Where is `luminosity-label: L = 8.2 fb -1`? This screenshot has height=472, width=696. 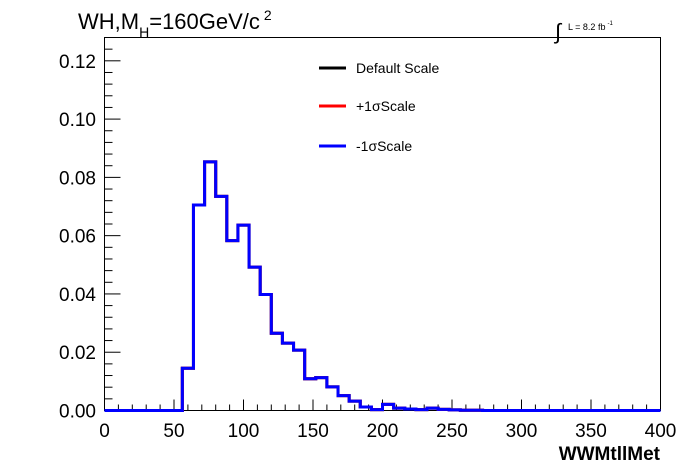 luminosity-label: L = 8.2 fb -1 is located at coordinates (590, 26).